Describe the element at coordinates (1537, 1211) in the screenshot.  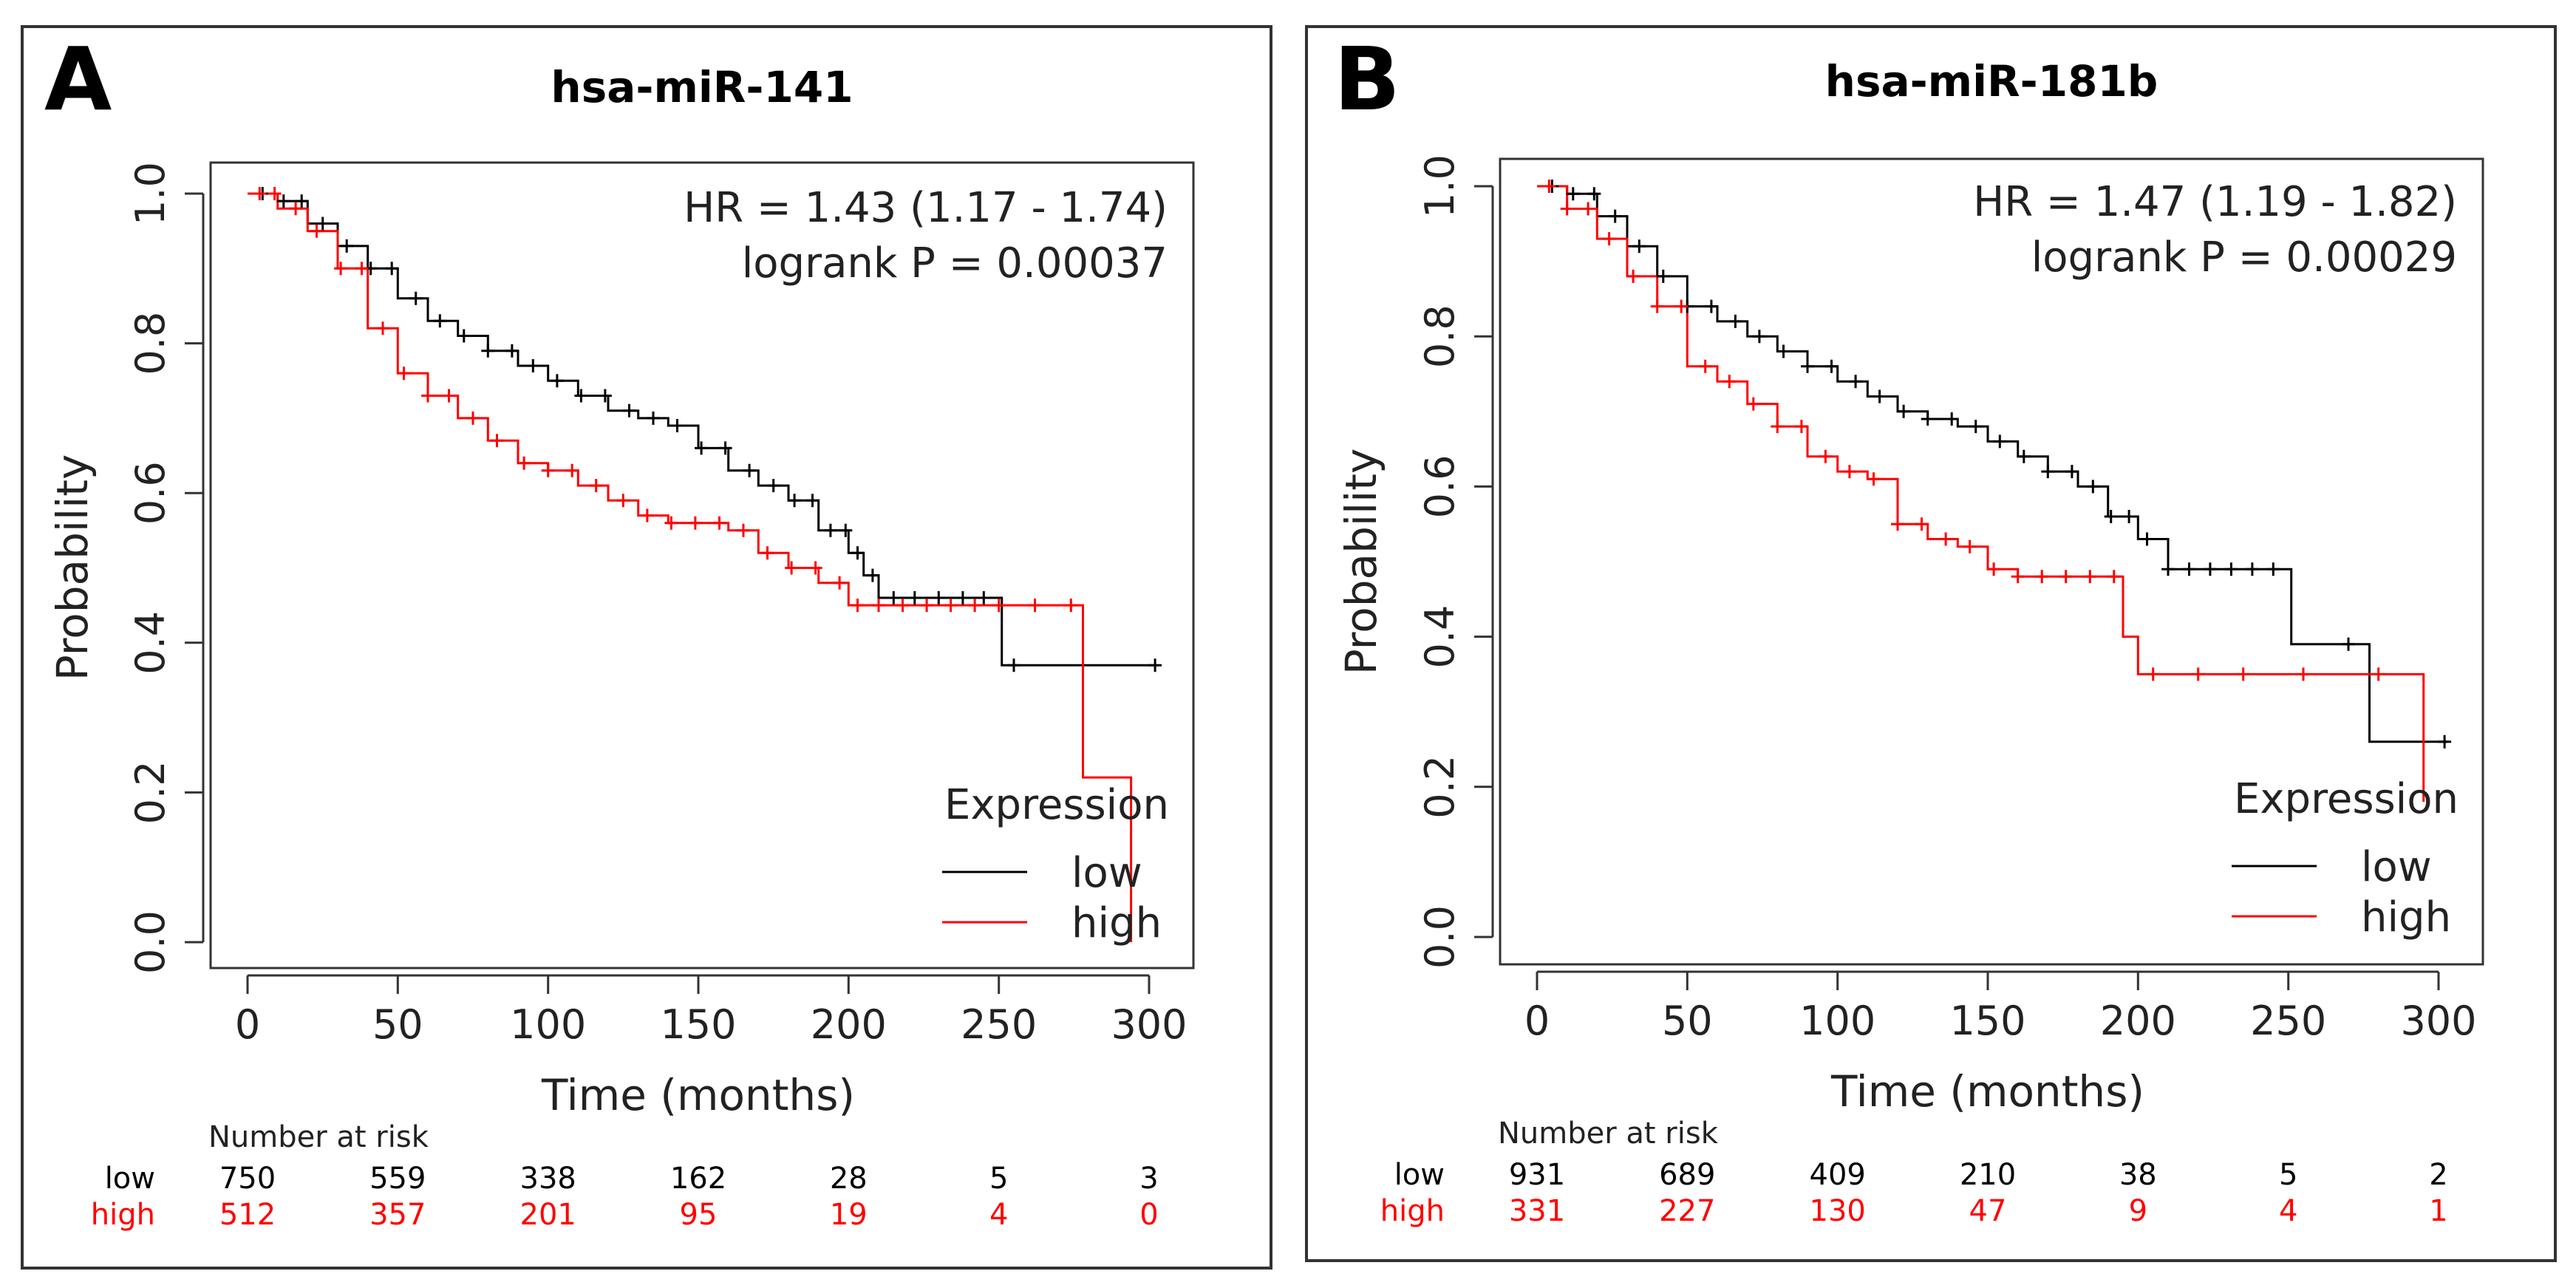
I see `panel-b-risk-high-0: 331` at that location.